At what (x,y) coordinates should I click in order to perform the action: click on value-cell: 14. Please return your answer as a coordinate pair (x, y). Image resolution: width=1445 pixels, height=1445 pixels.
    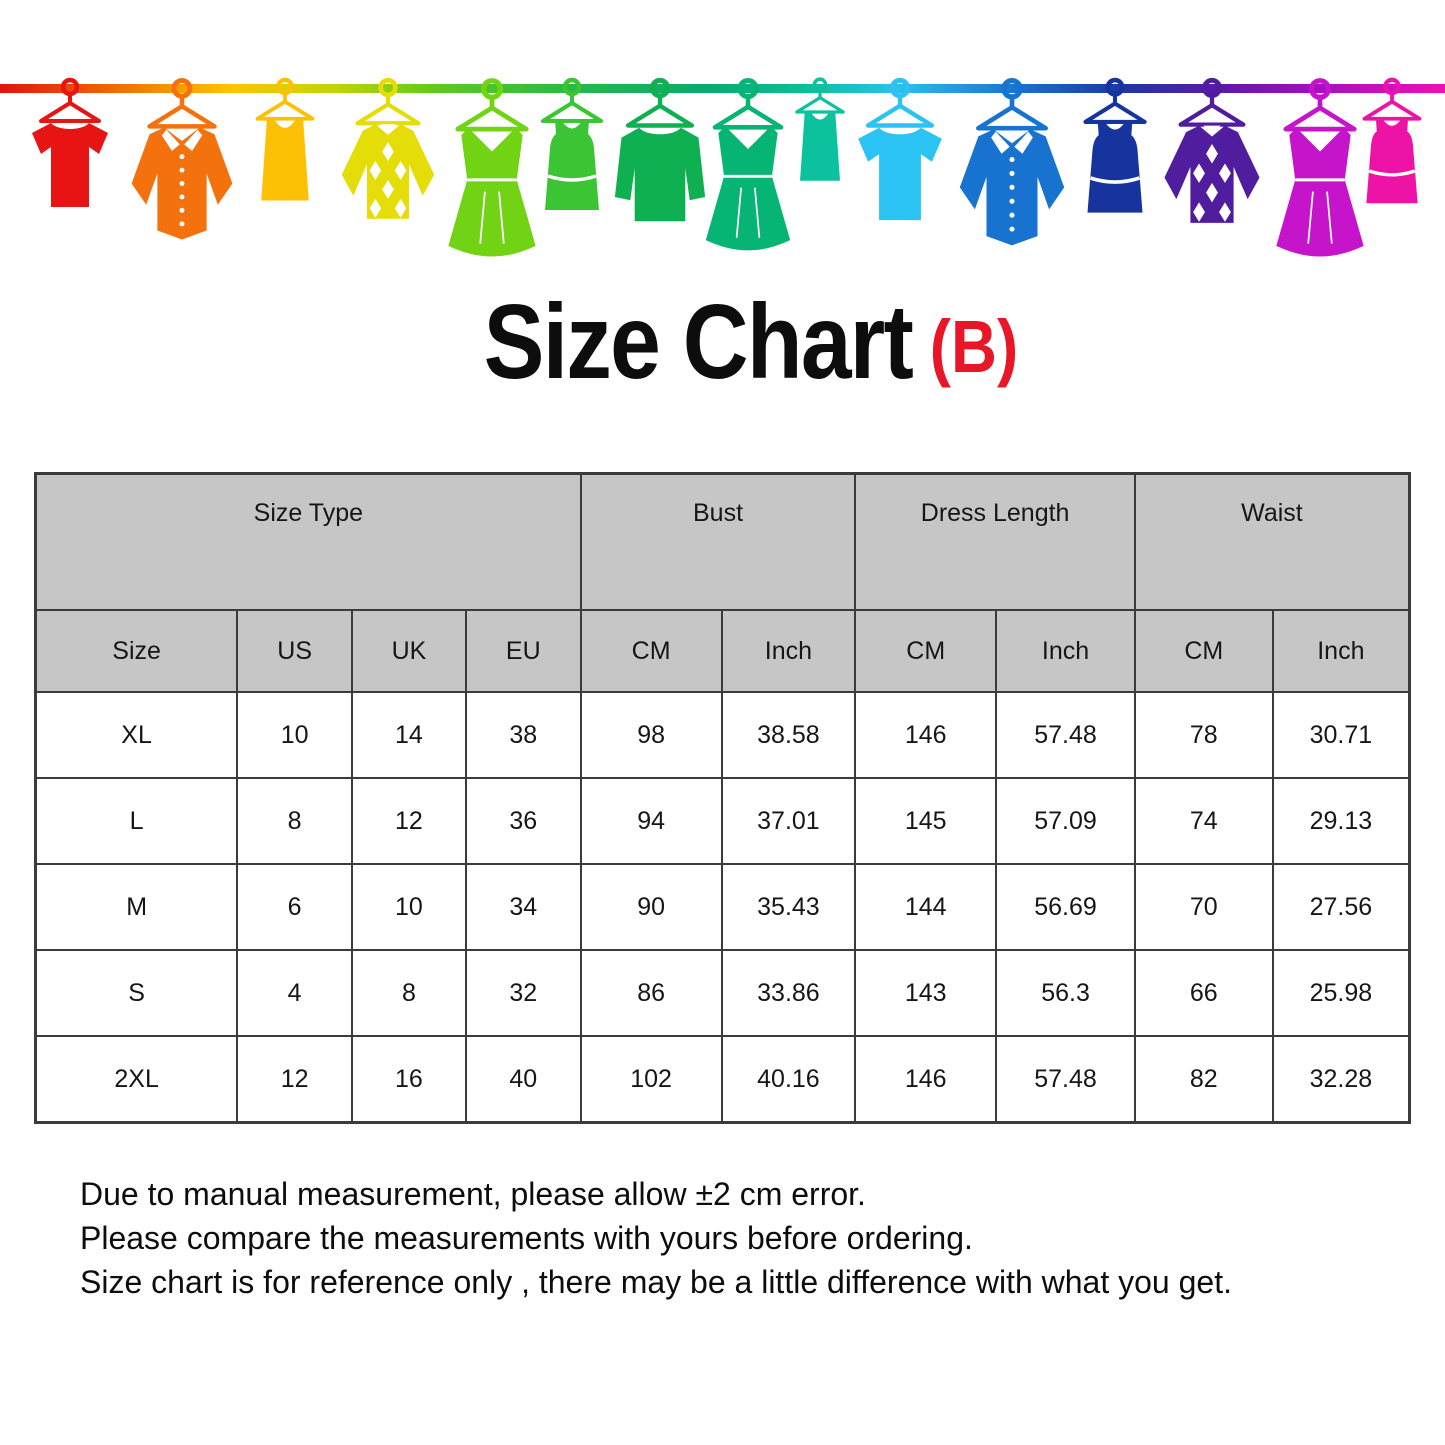
    Looking at the image, I should click on (409, 735).